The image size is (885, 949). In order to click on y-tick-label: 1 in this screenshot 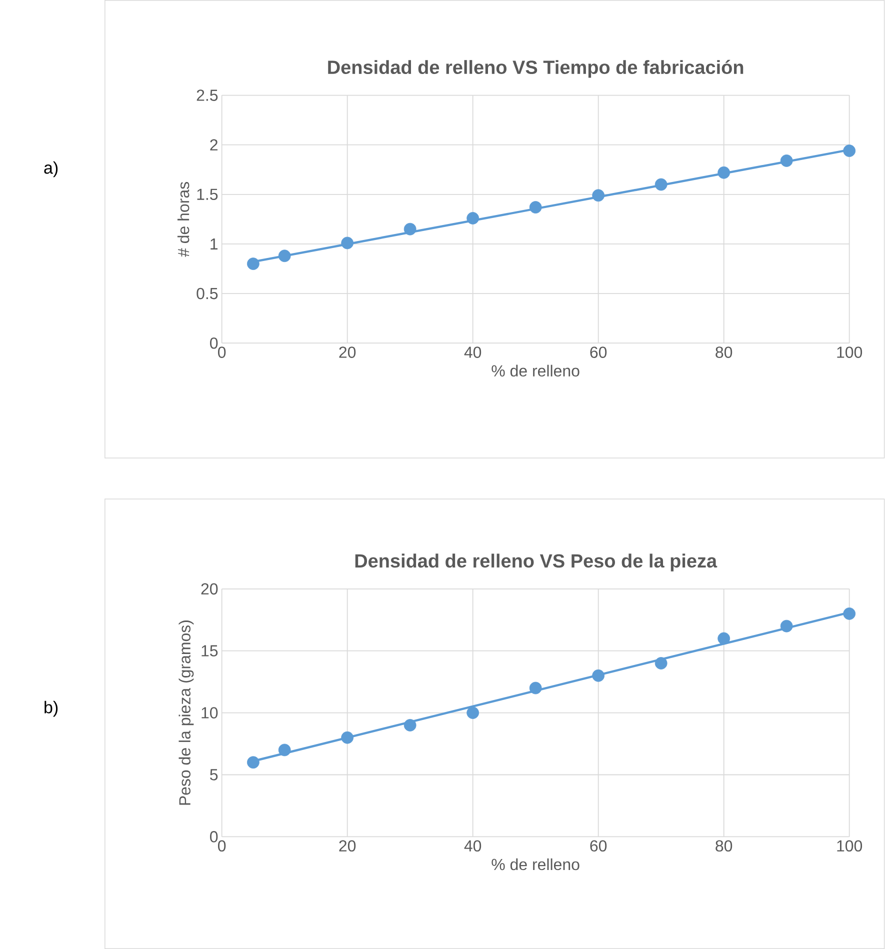, I will do `click(214, 244)`.